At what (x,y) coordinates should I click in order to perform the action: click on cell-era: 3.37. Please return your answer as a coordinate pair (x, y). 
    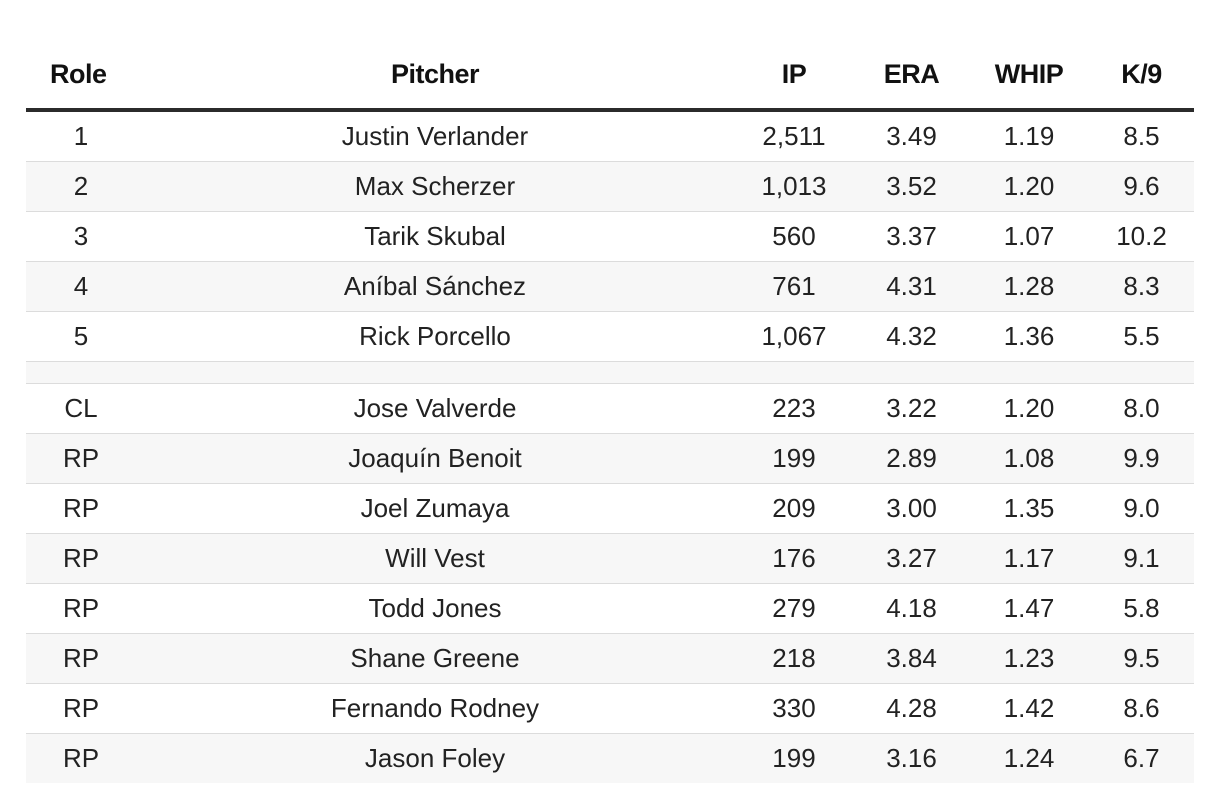
    Looking at the image, I should click on (911, 236).